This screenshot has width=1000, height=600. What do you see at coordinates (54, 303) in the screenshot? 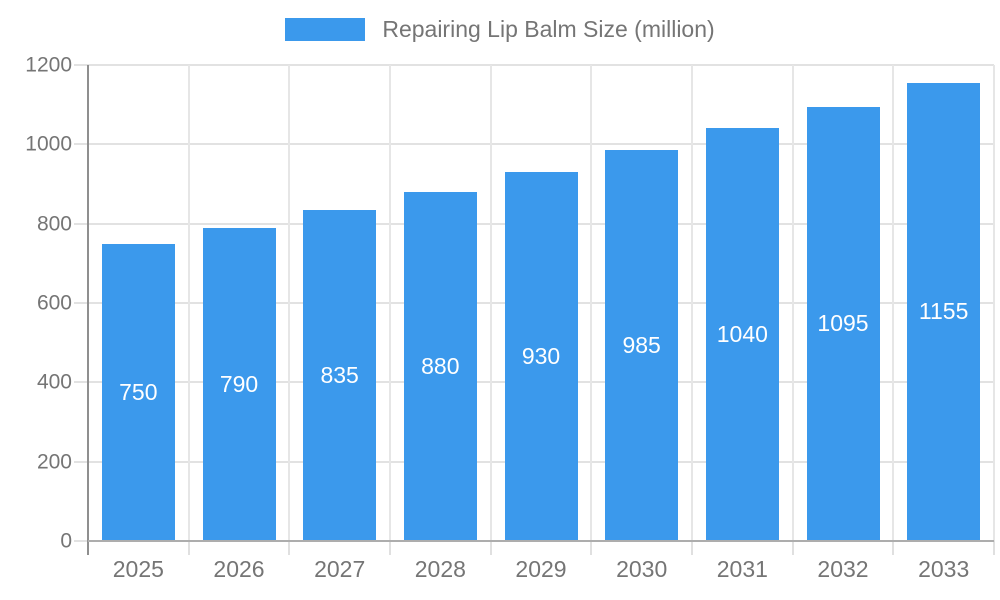
I see `y-tick-label: 600` at bounding box center [54, 303].